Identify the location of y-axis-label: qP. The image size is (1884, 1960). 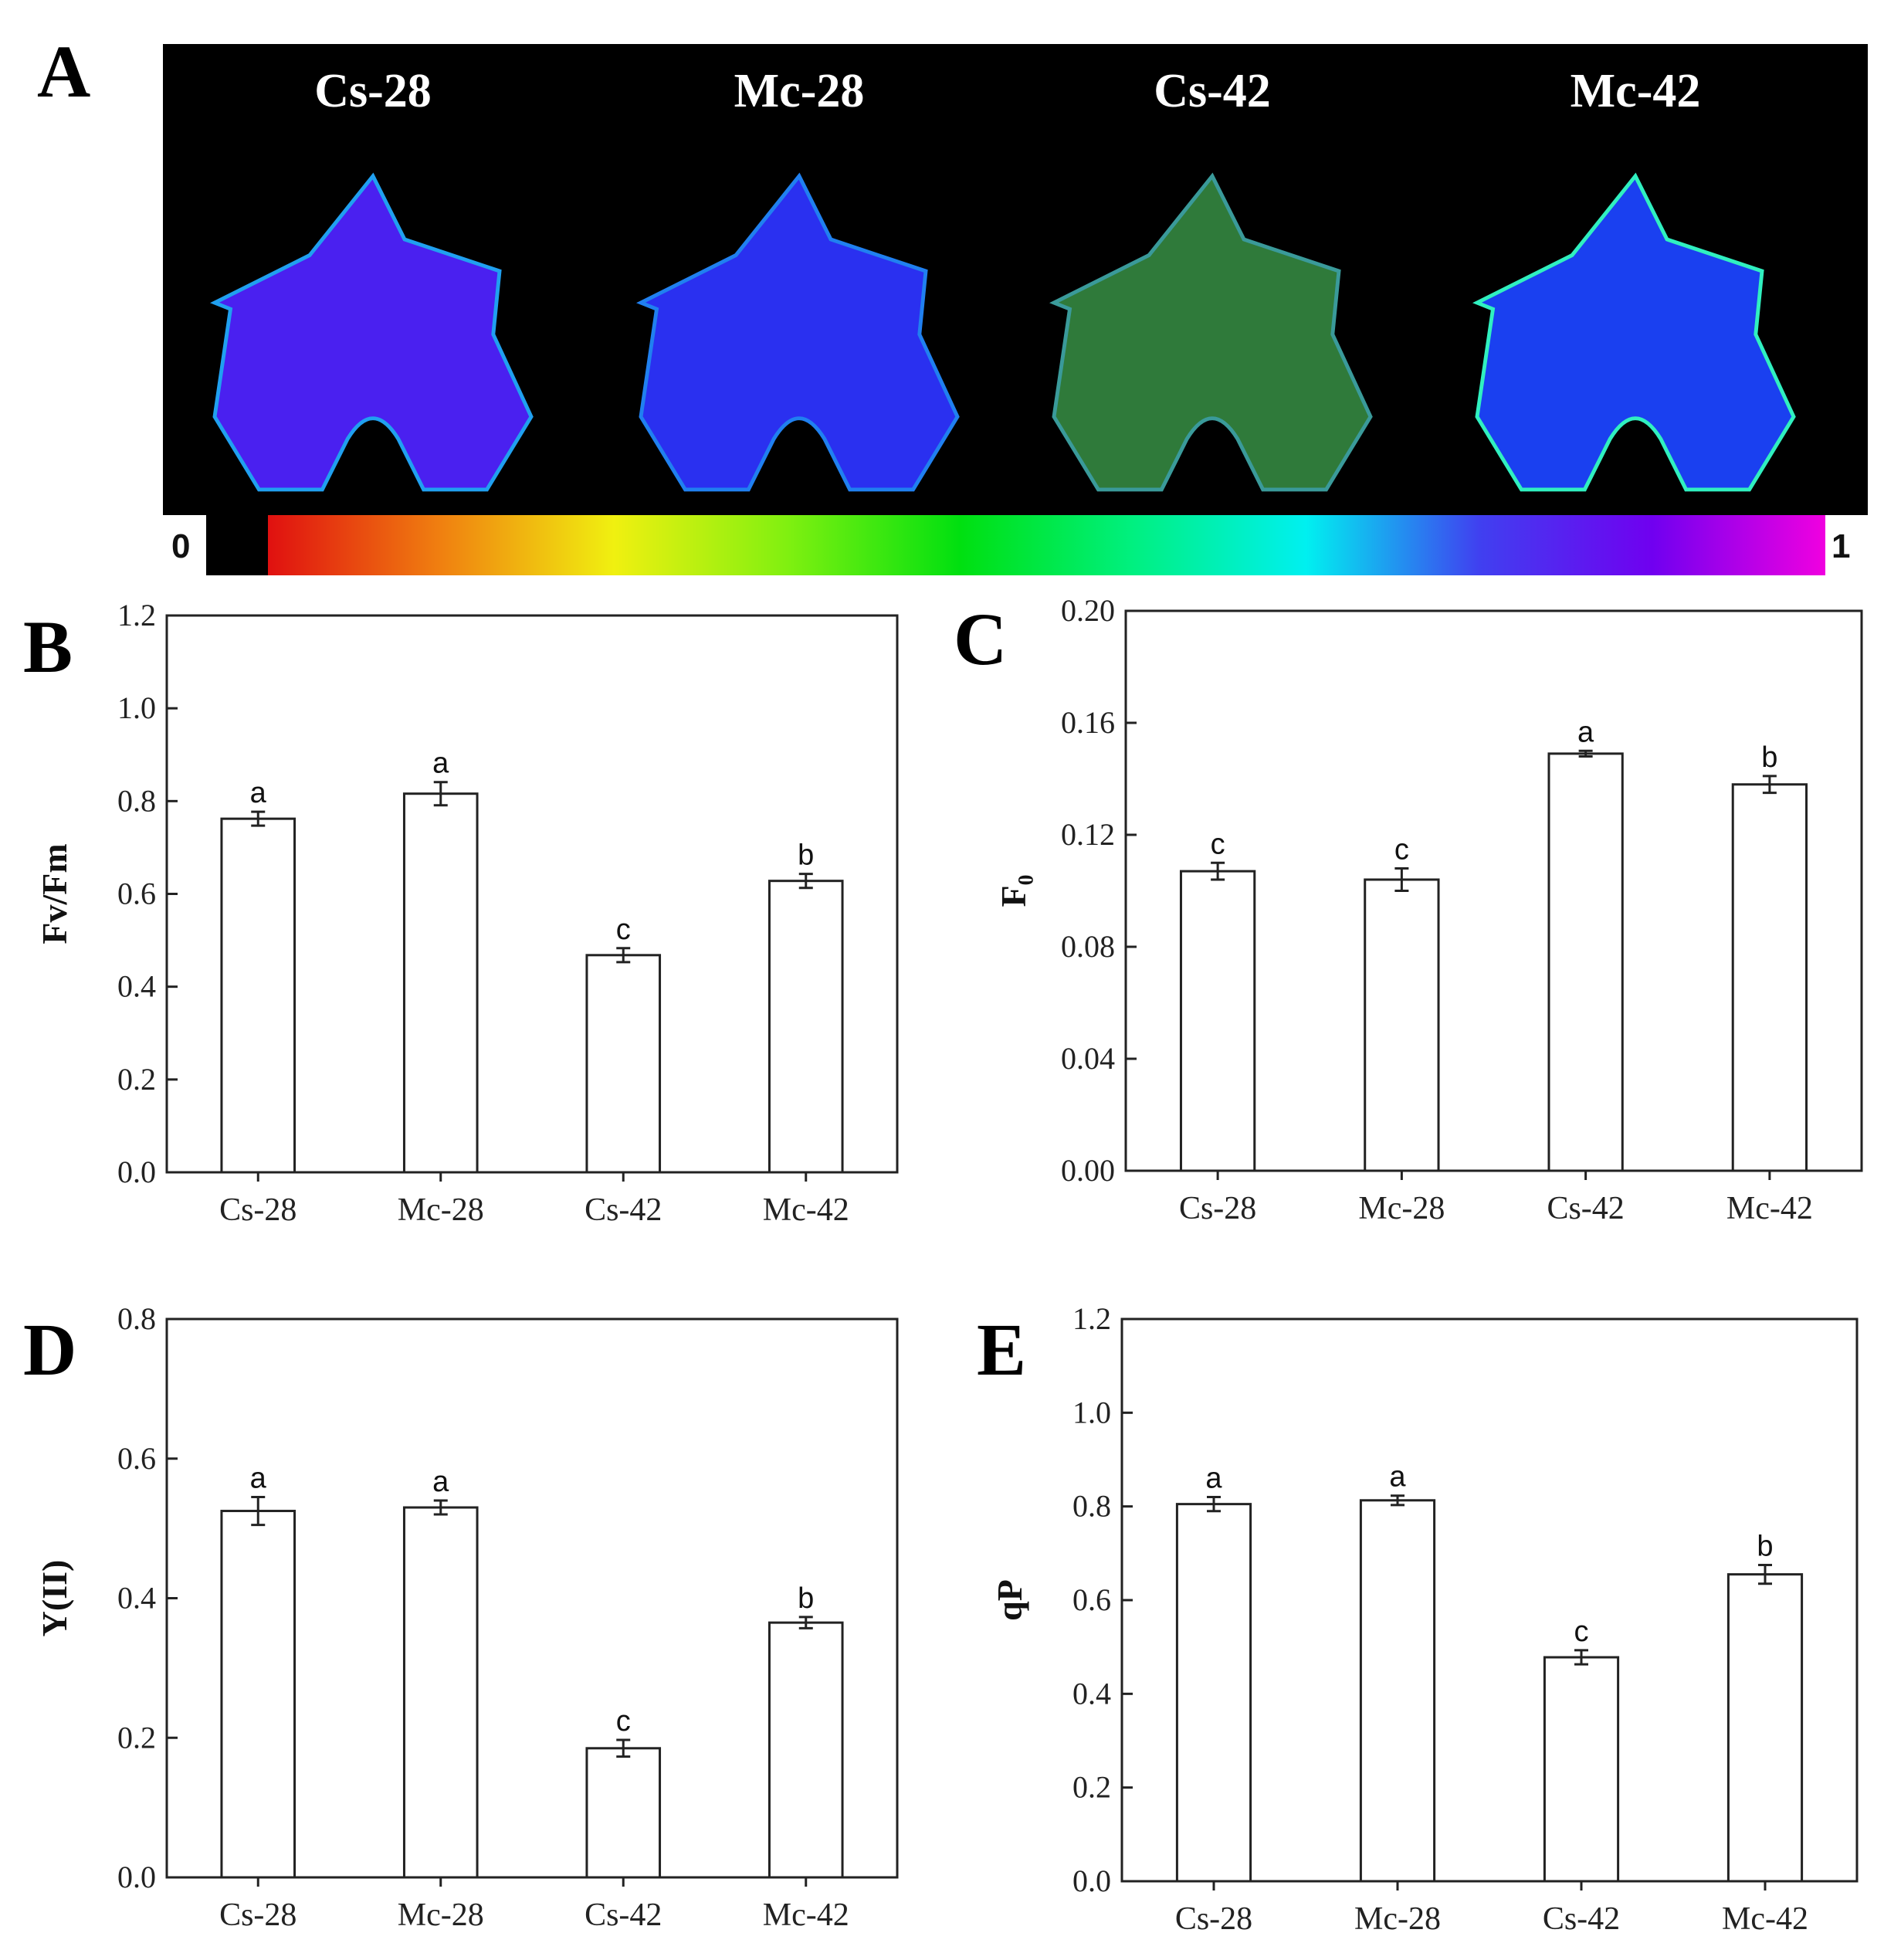
(1009, 1600).